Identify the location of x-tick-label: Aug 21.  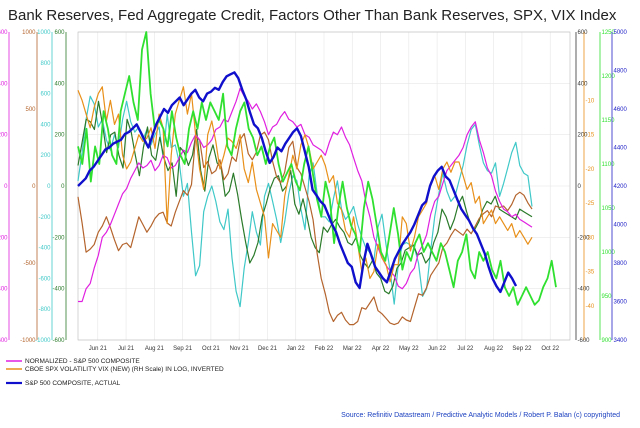
(155, 349).